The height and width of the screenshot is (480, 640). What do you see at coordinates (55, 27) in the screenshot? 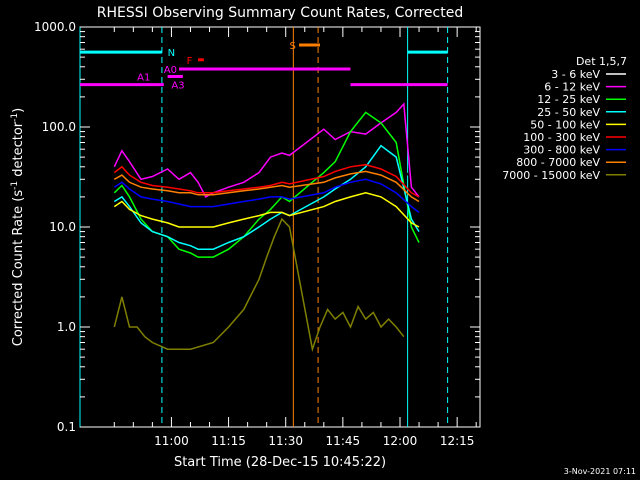
I see `y-tick-label-4: 1000.0` at bounding box center [55, 27].